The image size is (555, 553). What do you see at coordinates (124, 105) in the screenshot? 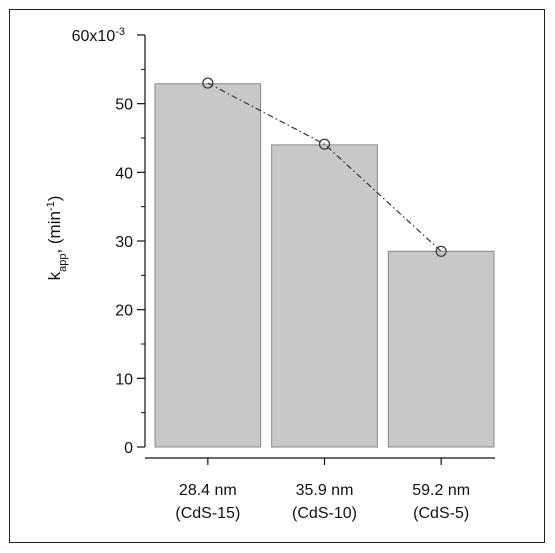
I see `y-tick-label: 50` at bounding box center [124, 105].